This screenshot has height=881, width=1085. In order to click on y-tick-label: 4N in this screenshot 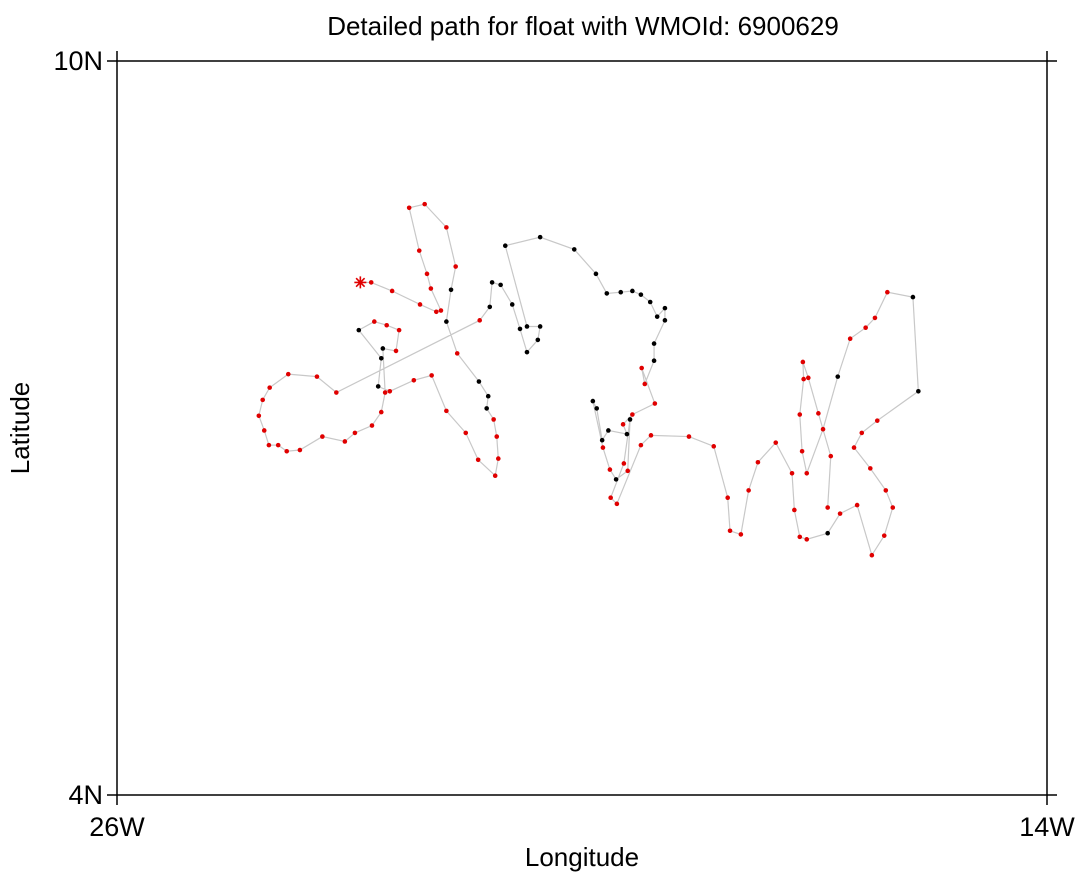, I will do `click(85, 795)`.